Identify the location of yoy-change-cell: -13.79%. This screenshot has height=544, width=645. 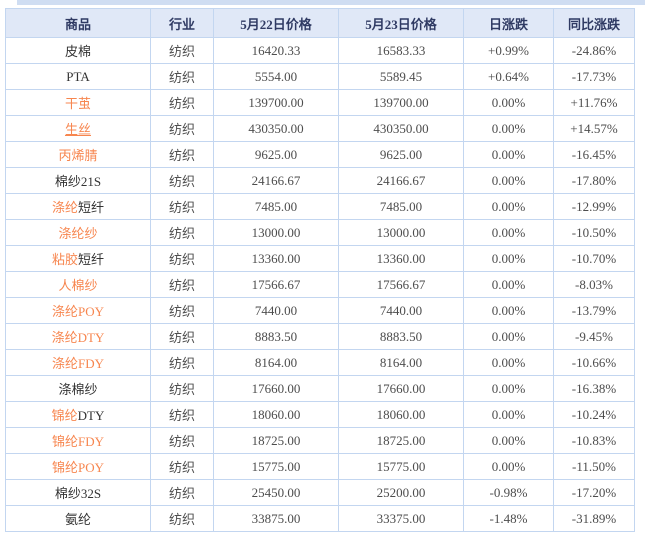
(594, 310).